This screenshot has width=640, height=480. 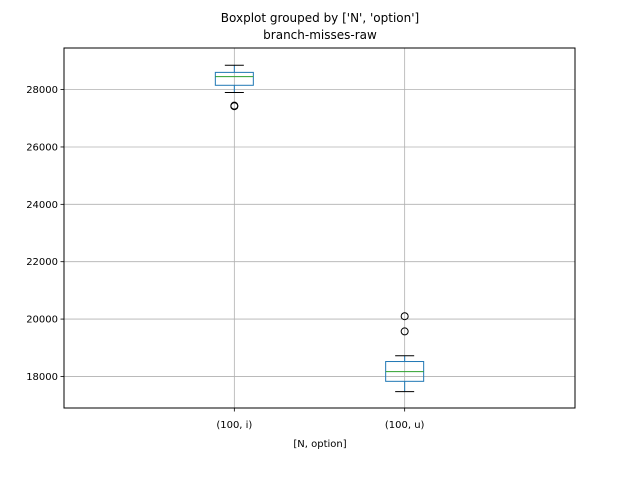 What do you see at coordinates (45, 234) in the screenshot?
I see `y-axis: 18000 20000 22000 24000 26000 28000` at bounding box center [45, 234].